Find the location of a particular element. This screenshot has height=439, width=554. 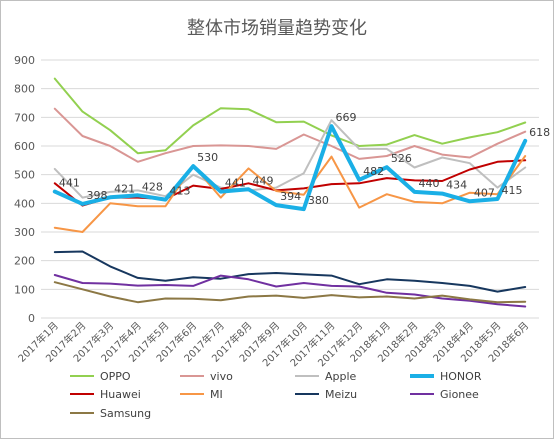

y-tick-label: 600 is located at coordinates (24, 146).